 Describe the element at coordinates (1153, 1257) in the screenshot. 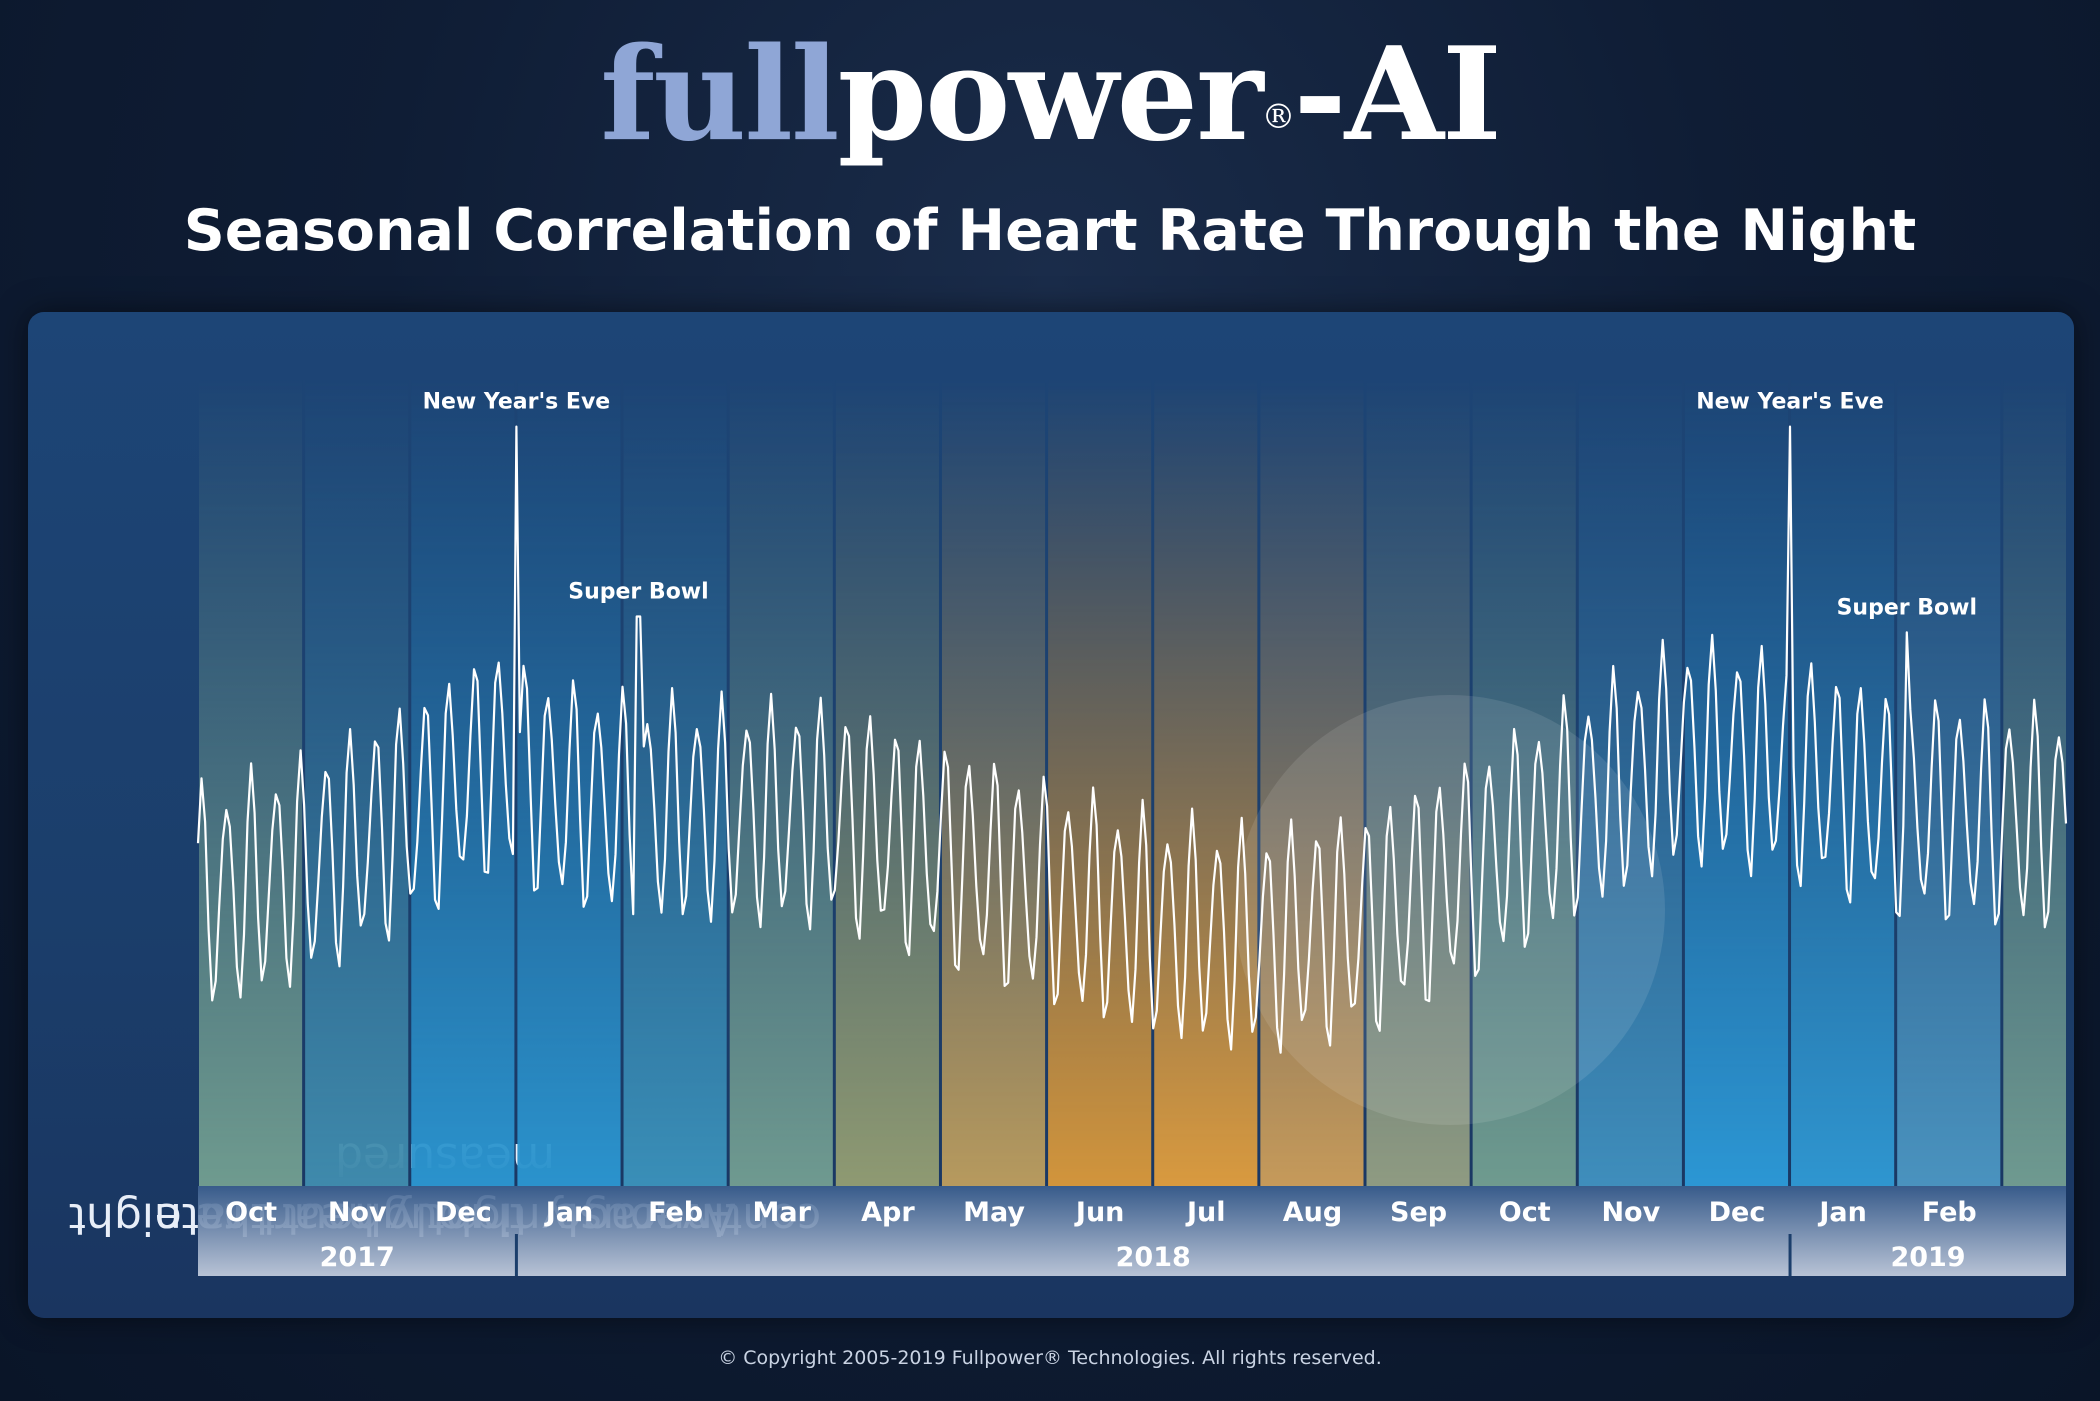

I see `year-label: 2018` at that location.